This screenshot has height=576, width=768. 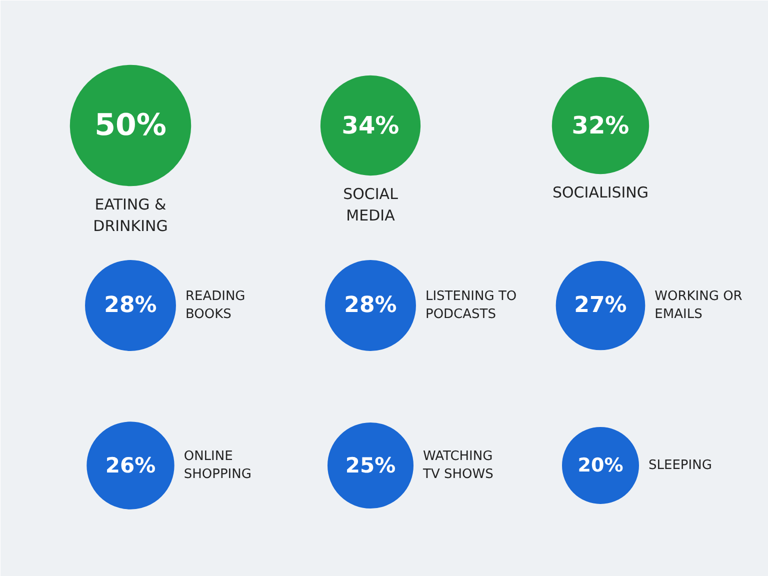 I want to click on category-label: SOCIALISING, so click(x=600, y=193).